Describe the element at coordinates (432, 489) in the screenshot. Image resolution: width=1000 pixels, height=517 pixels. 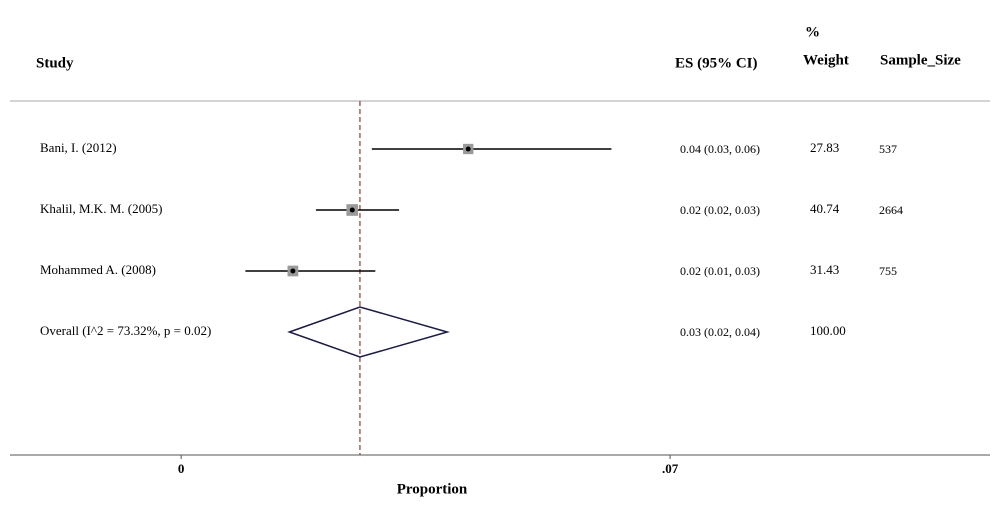
I see `x-axis-label: Proportion` at that location.